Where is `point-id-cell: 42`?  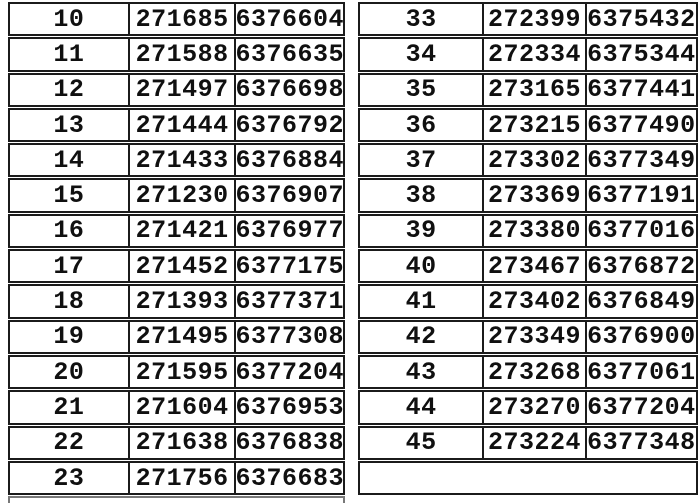 point-id-cell: 42 is located at coordinates (422, 336).